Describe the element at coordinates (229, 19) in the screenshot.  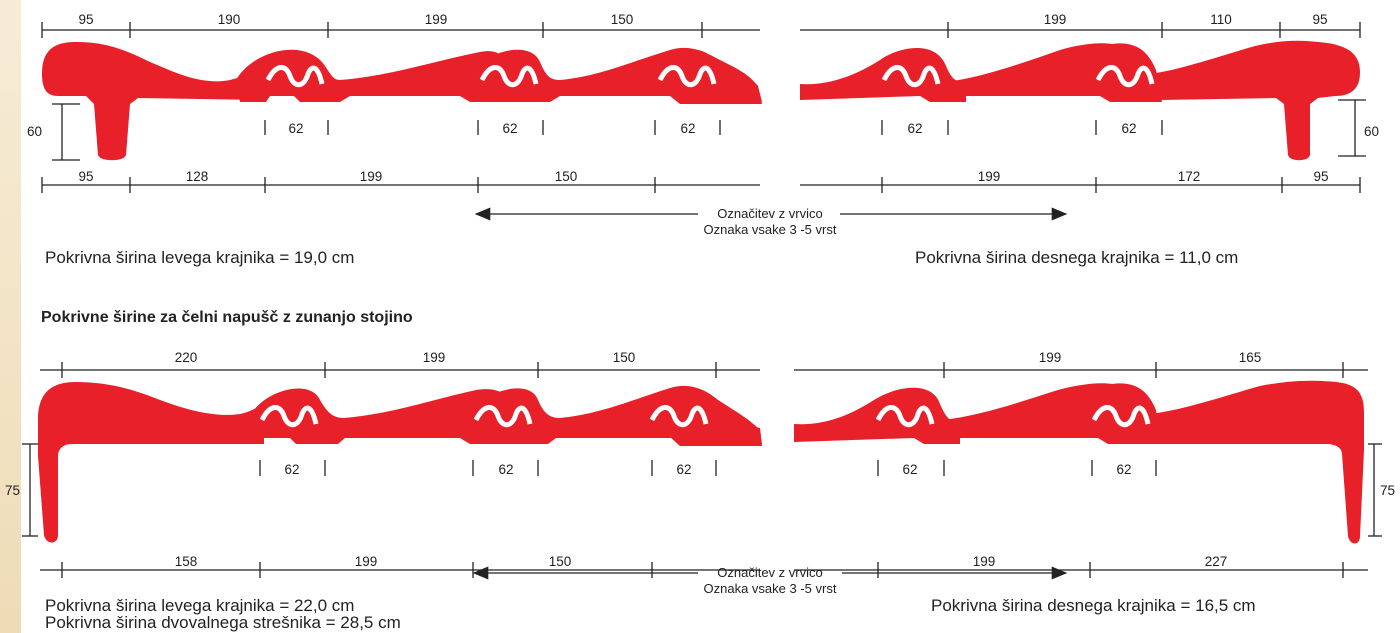
I see `dim-label: 190` at that location.